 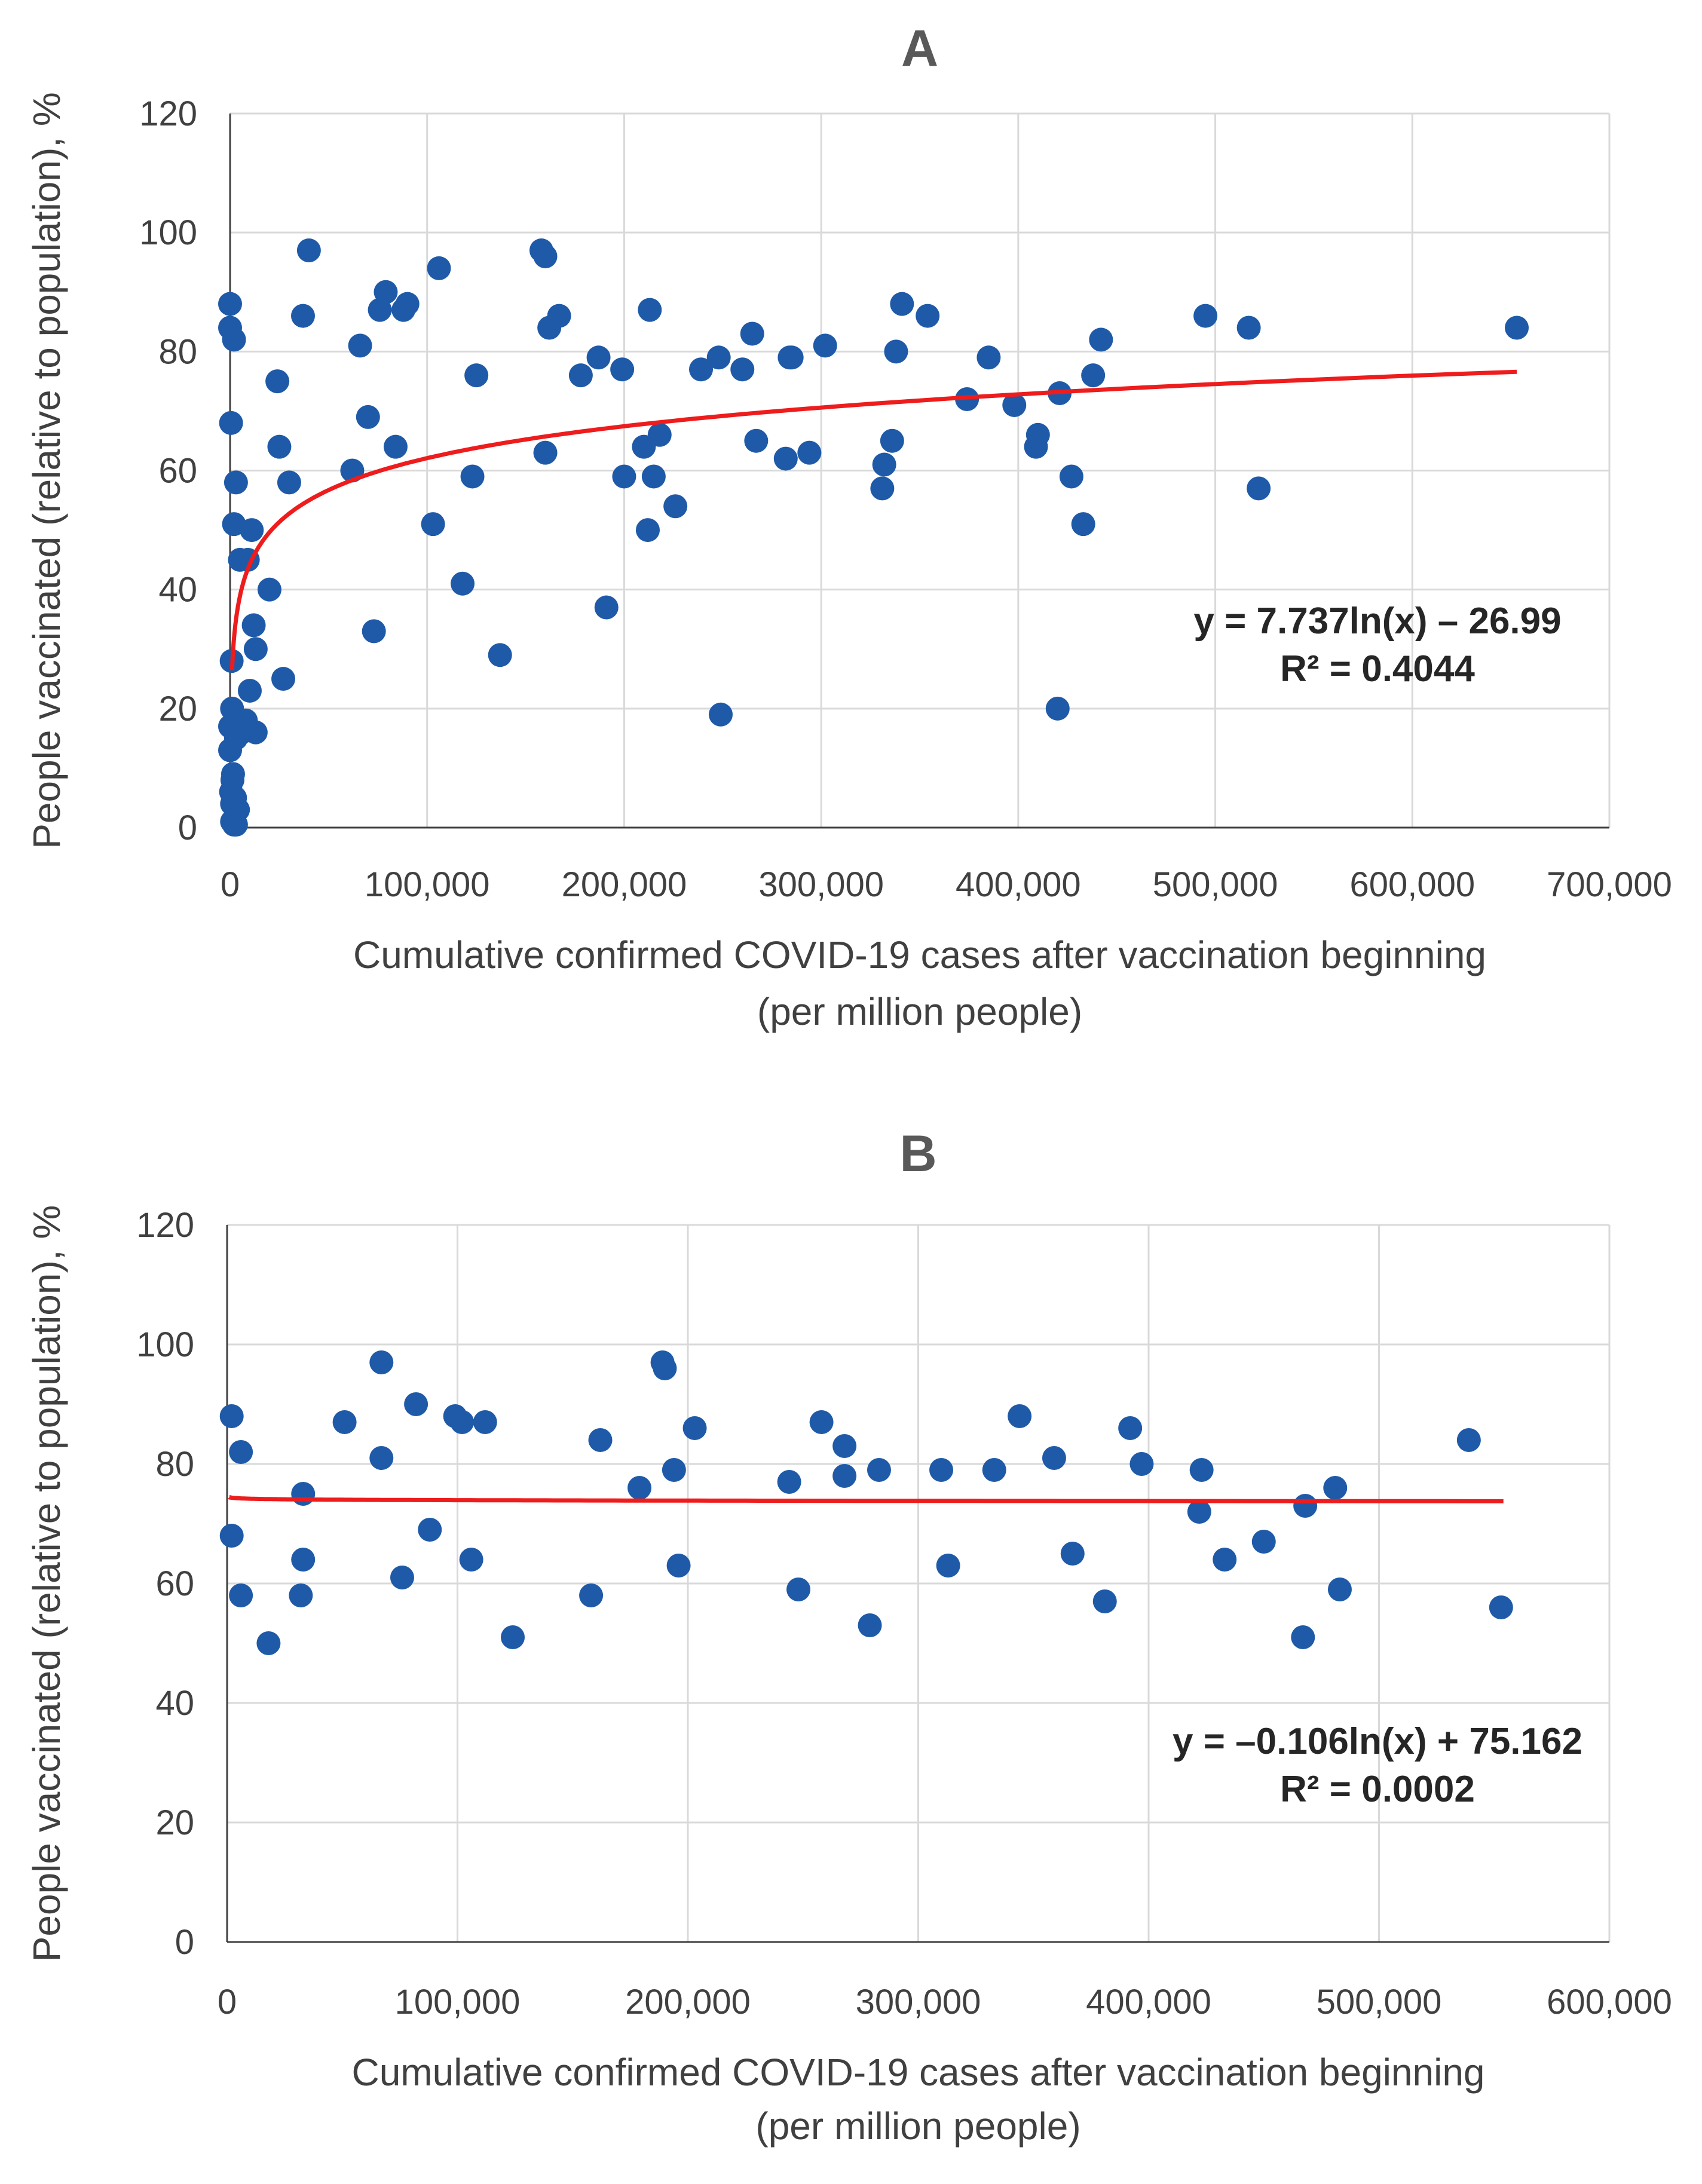 I want to click on y-tick-label: 40, so click(x=177, y=590).